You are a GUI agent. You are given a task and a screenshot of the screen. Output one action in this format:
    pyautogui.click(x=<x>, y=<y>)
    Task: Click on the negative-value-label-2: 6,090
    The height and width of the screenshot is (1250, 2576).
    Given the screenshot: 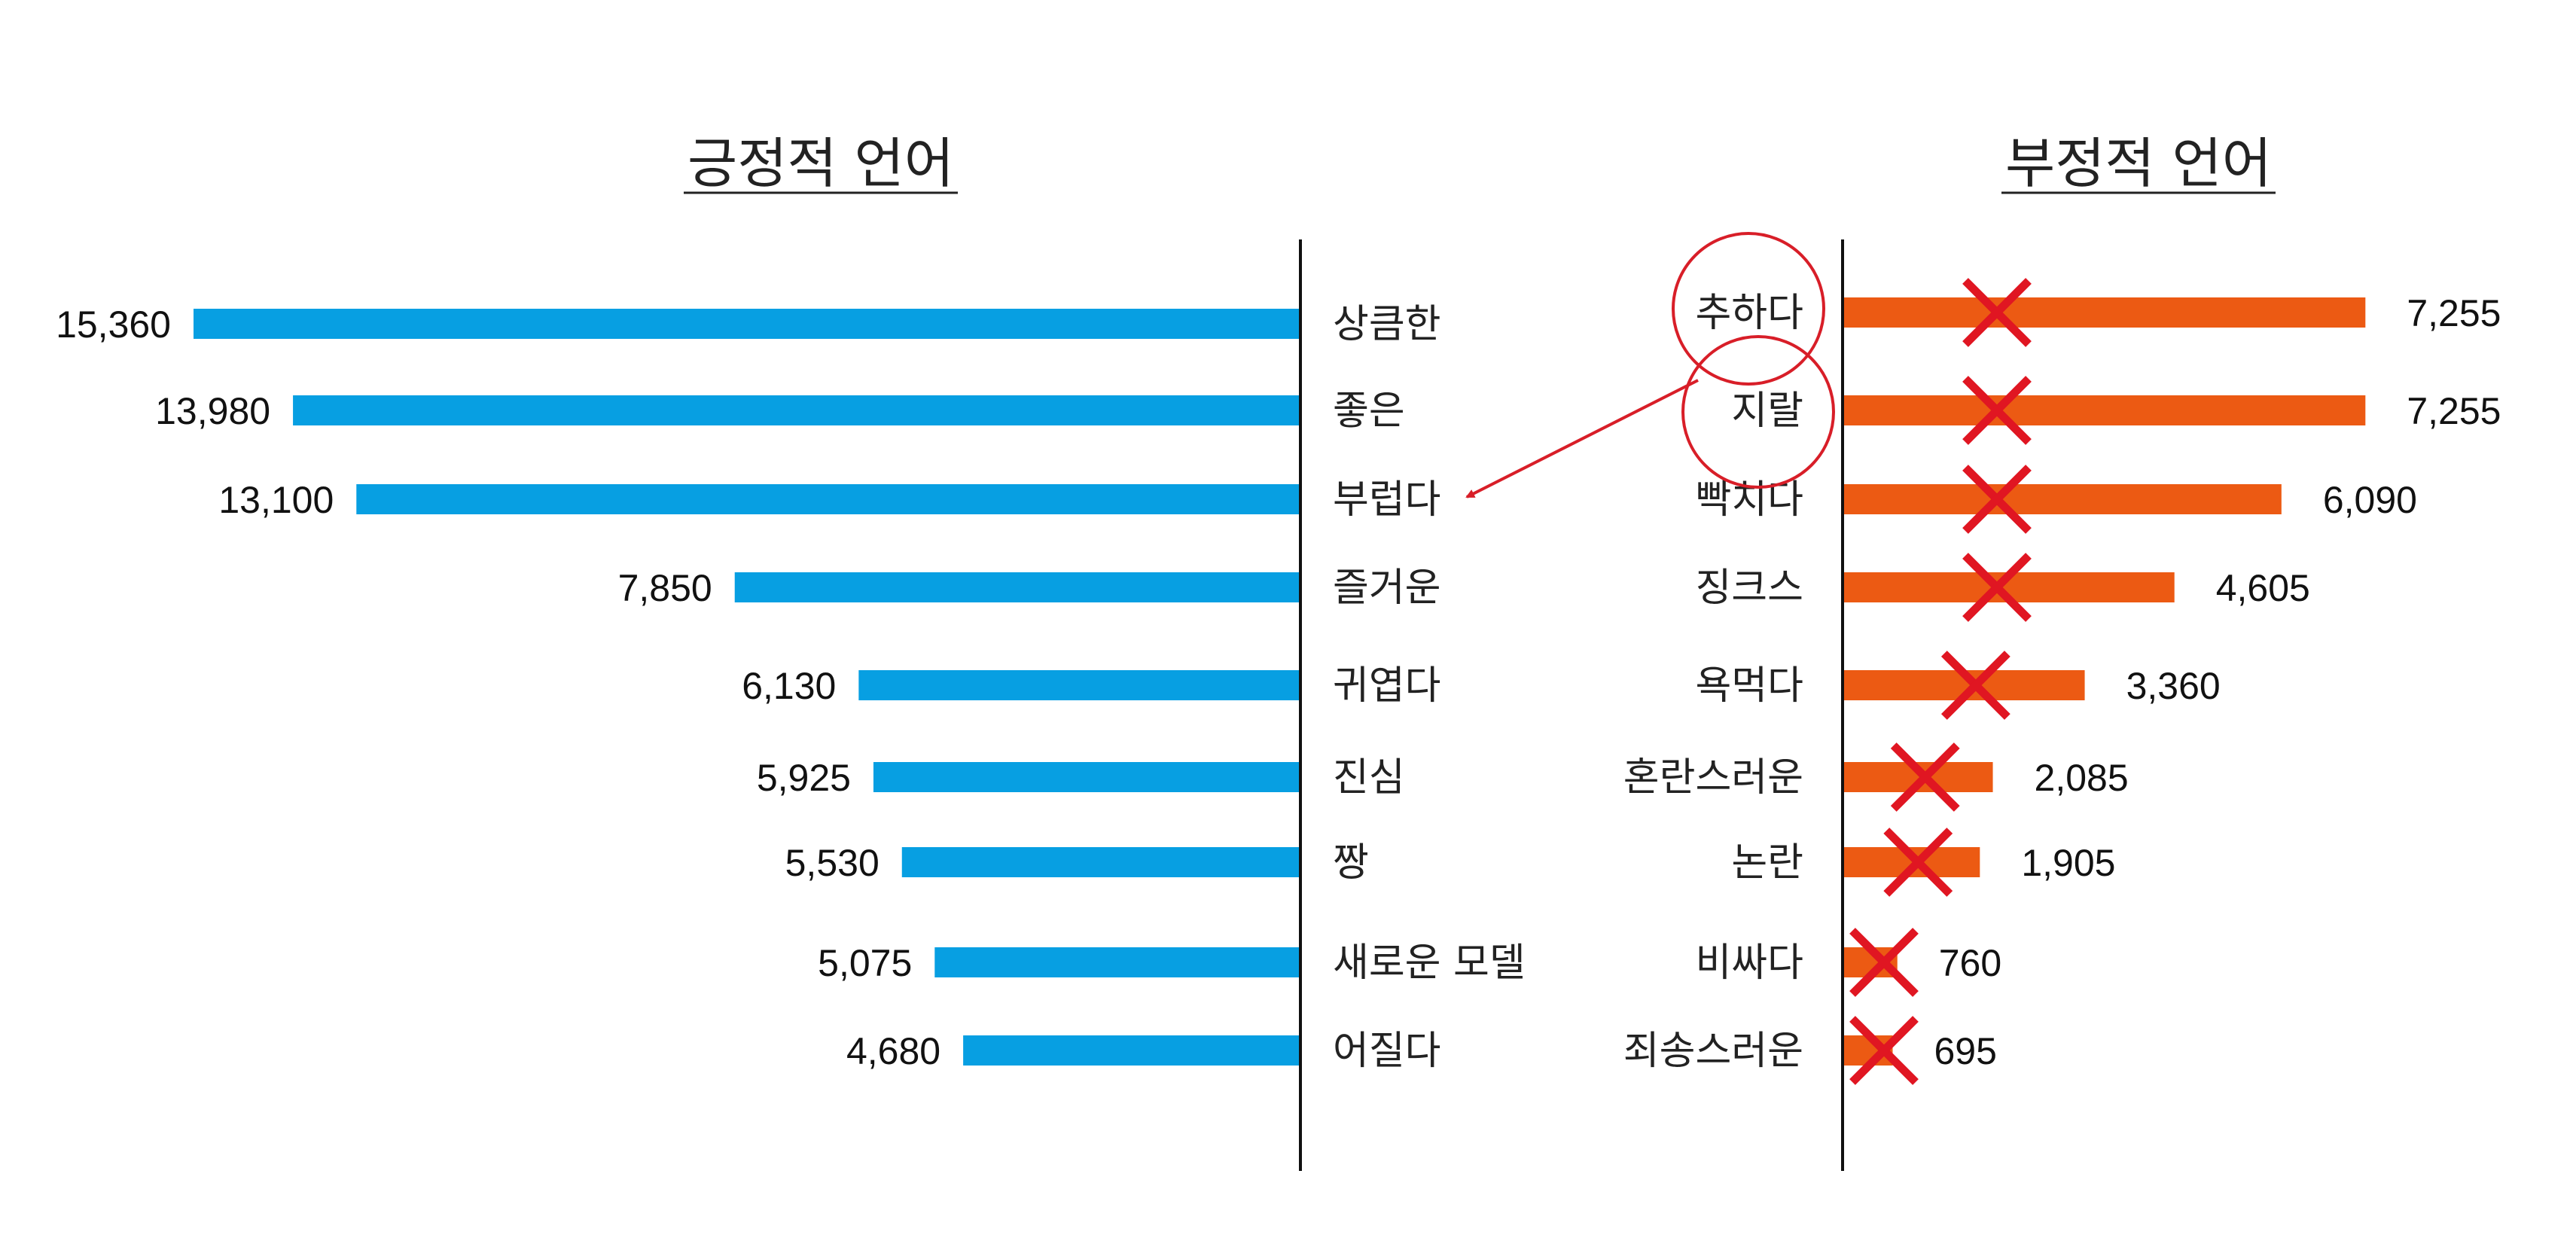 What is the action you would take?
    pyautogui.click(x=2370, y=500)
    